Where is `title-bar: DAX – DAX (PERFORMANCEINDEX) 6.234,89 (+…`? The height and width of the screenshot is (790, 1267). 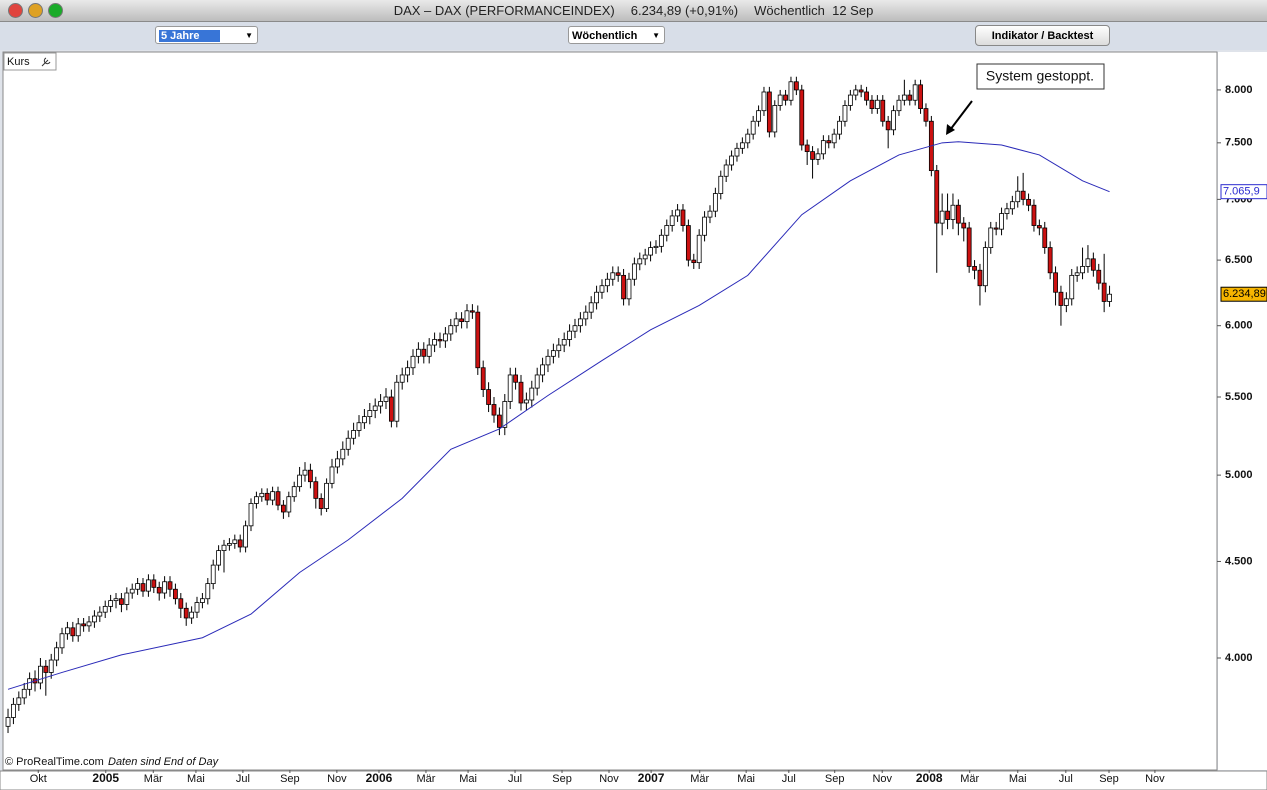
title-bar: DAX – DAX (PERFORMANCEINDEX) 6.234,89 (+… is located at coordinates (633, 11).